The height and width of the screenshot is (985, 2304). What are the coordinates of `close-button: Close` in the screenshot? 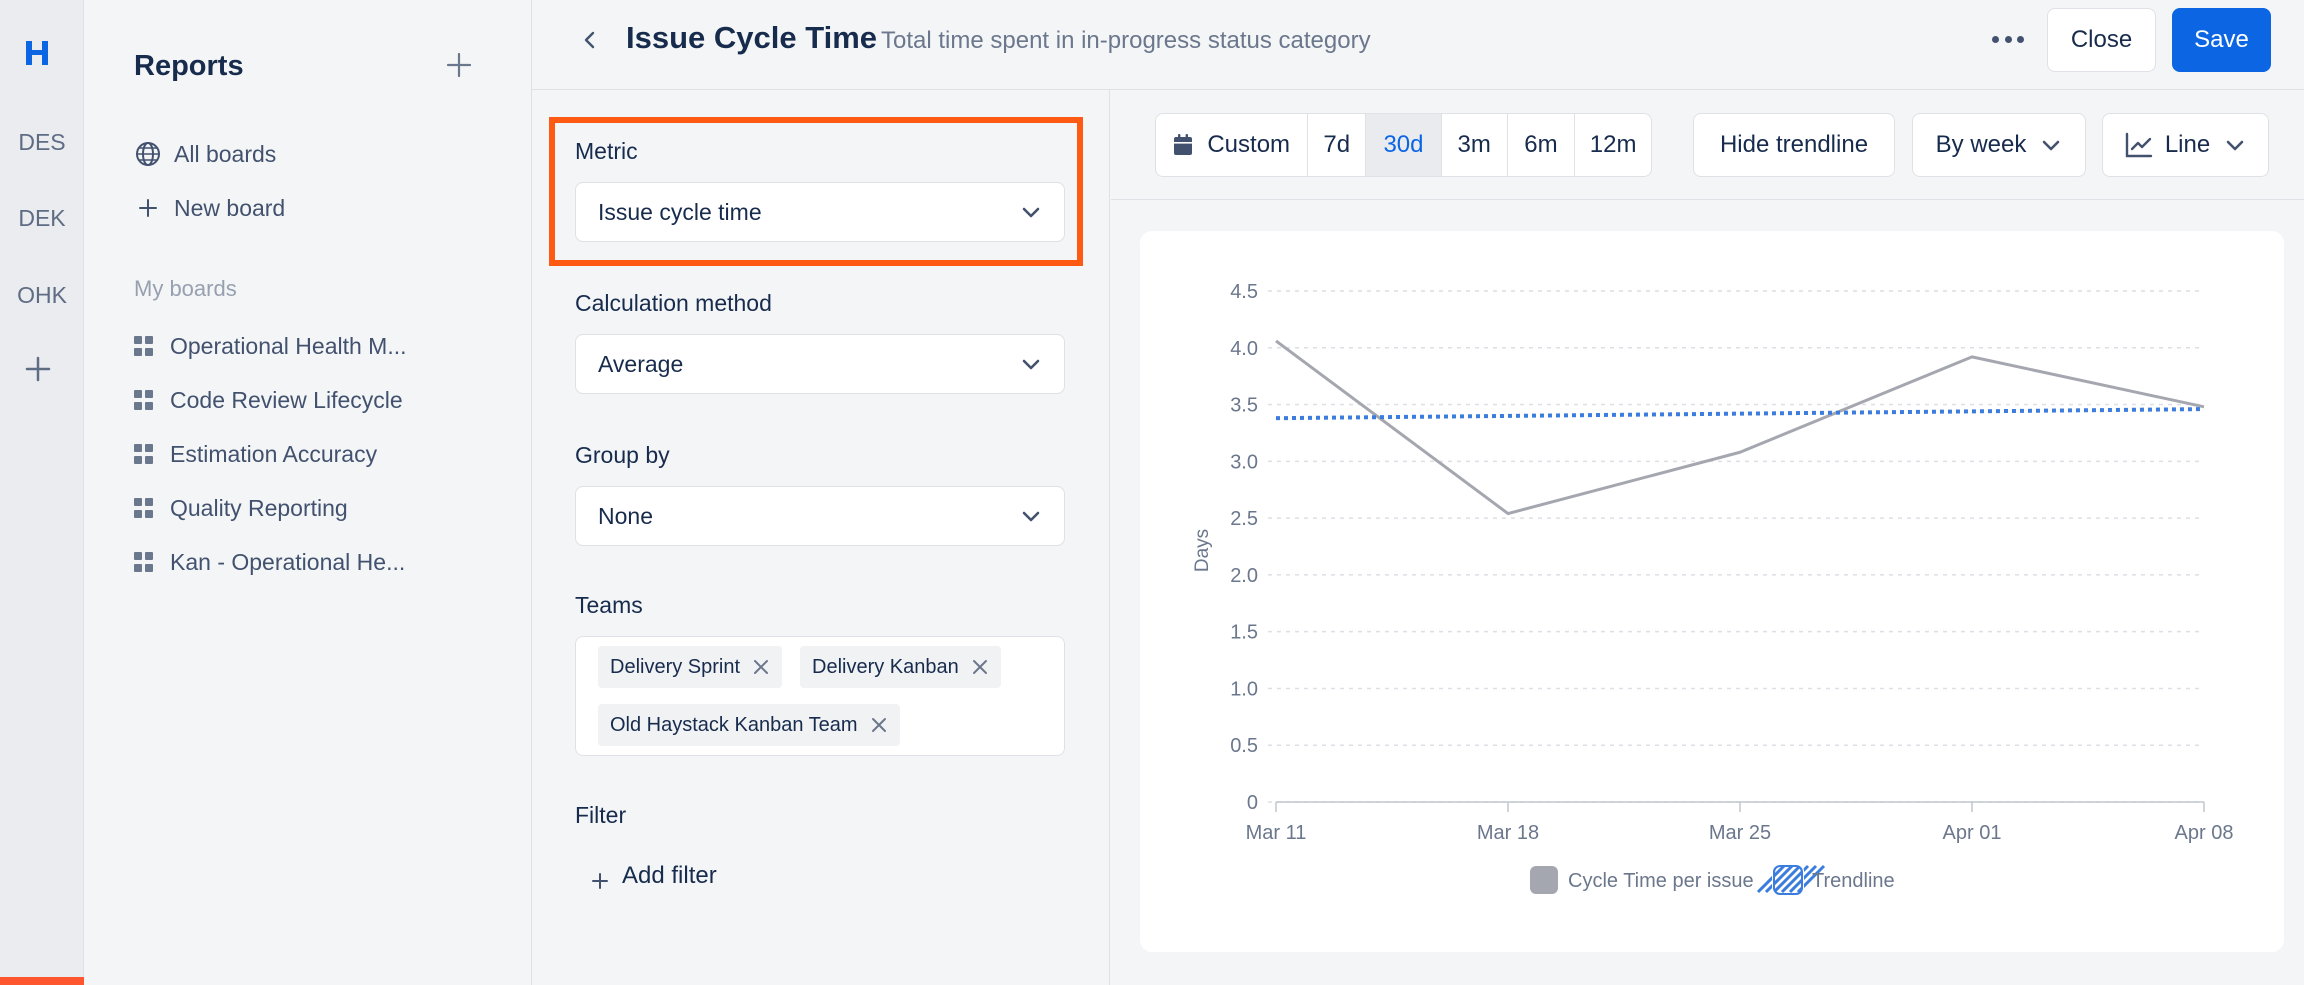 It's located at (2101, 40).